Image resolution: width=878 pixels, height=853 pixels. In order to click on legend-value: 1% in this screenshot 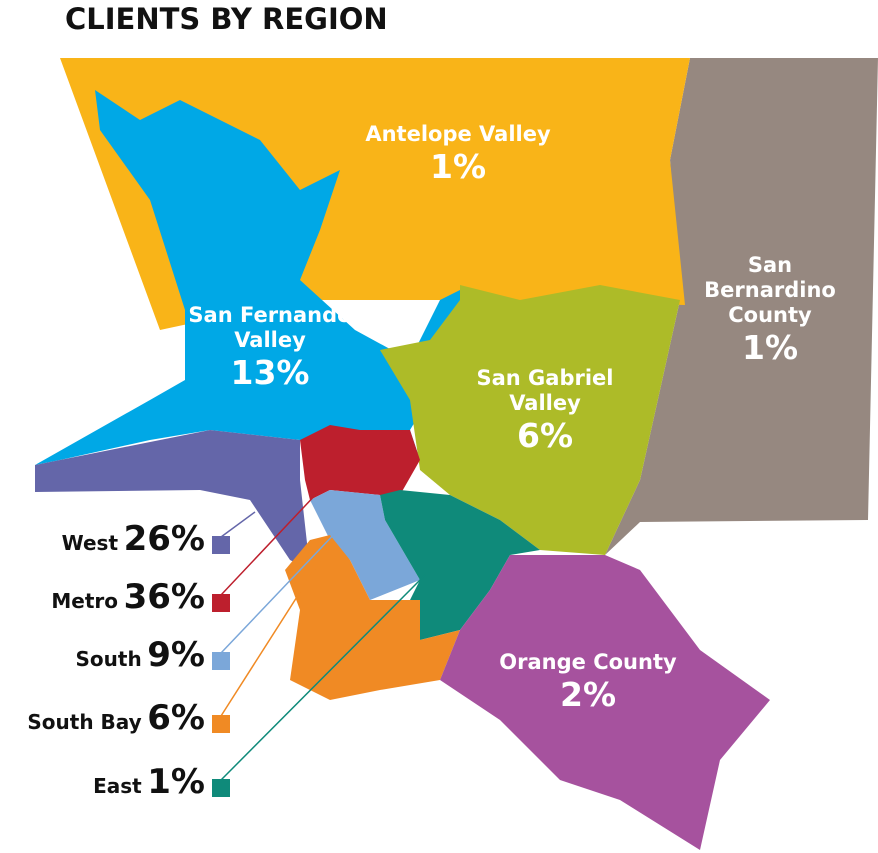, I will do `click(176, 782)`.